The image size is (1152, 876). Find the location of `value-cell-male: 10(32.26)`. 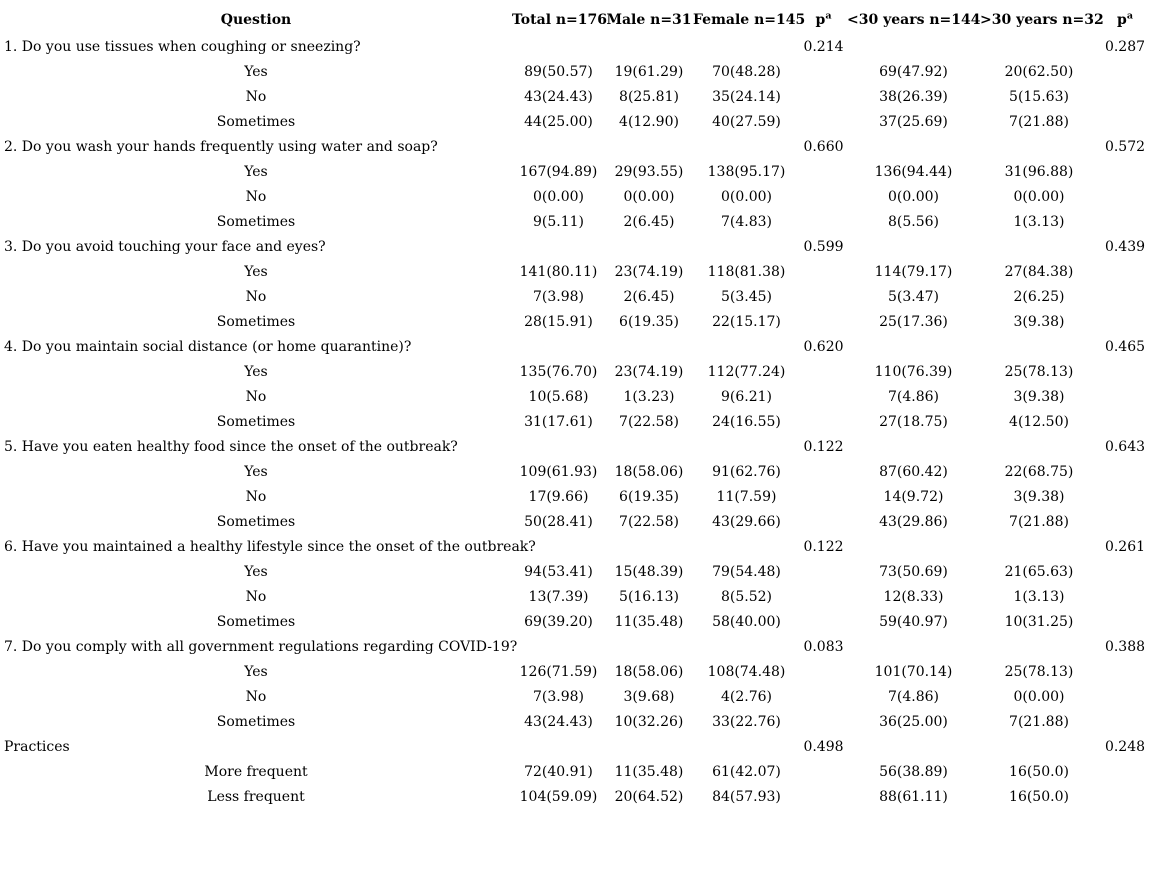

value-cell-male: 10(32.26) is located at coordinates (649, 721).